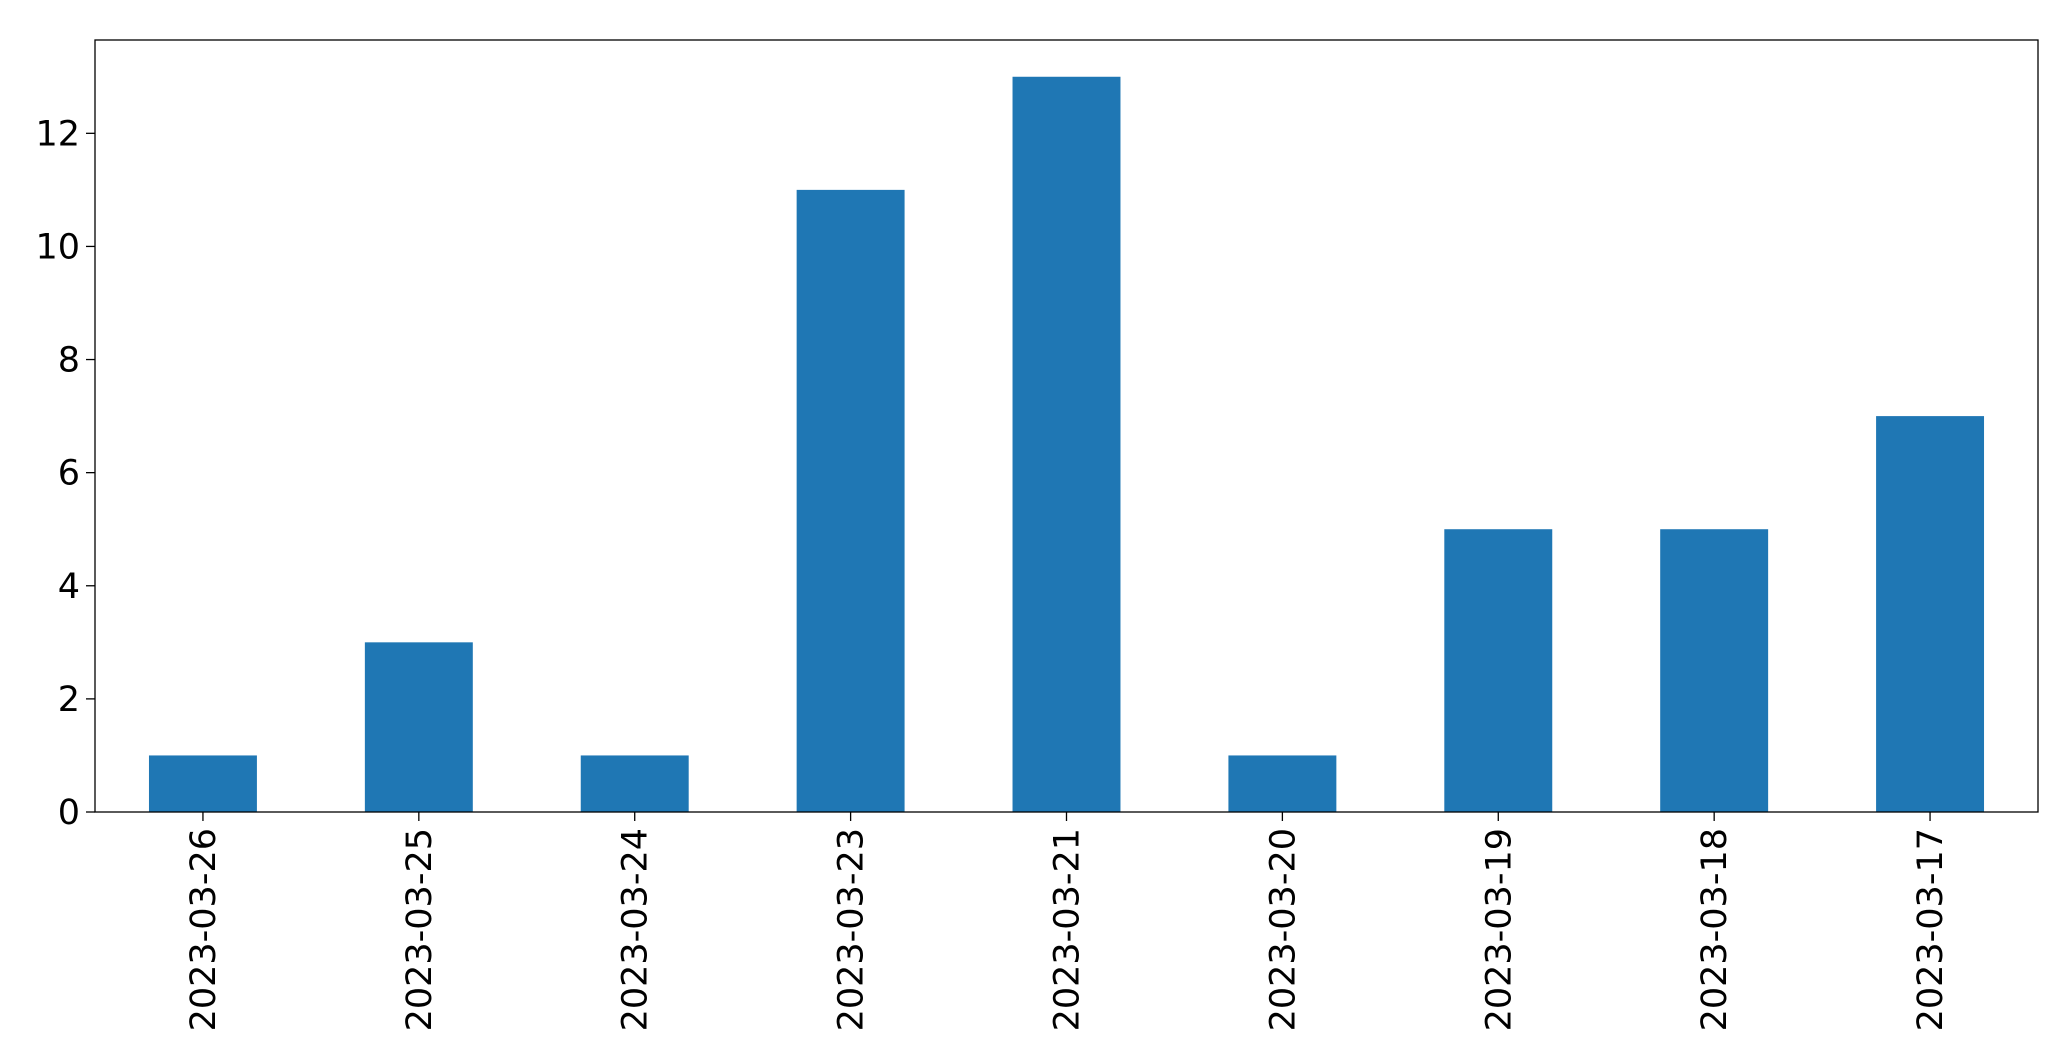  I want to click on x-tick-label: 2023-03-26, so click(204, 929).